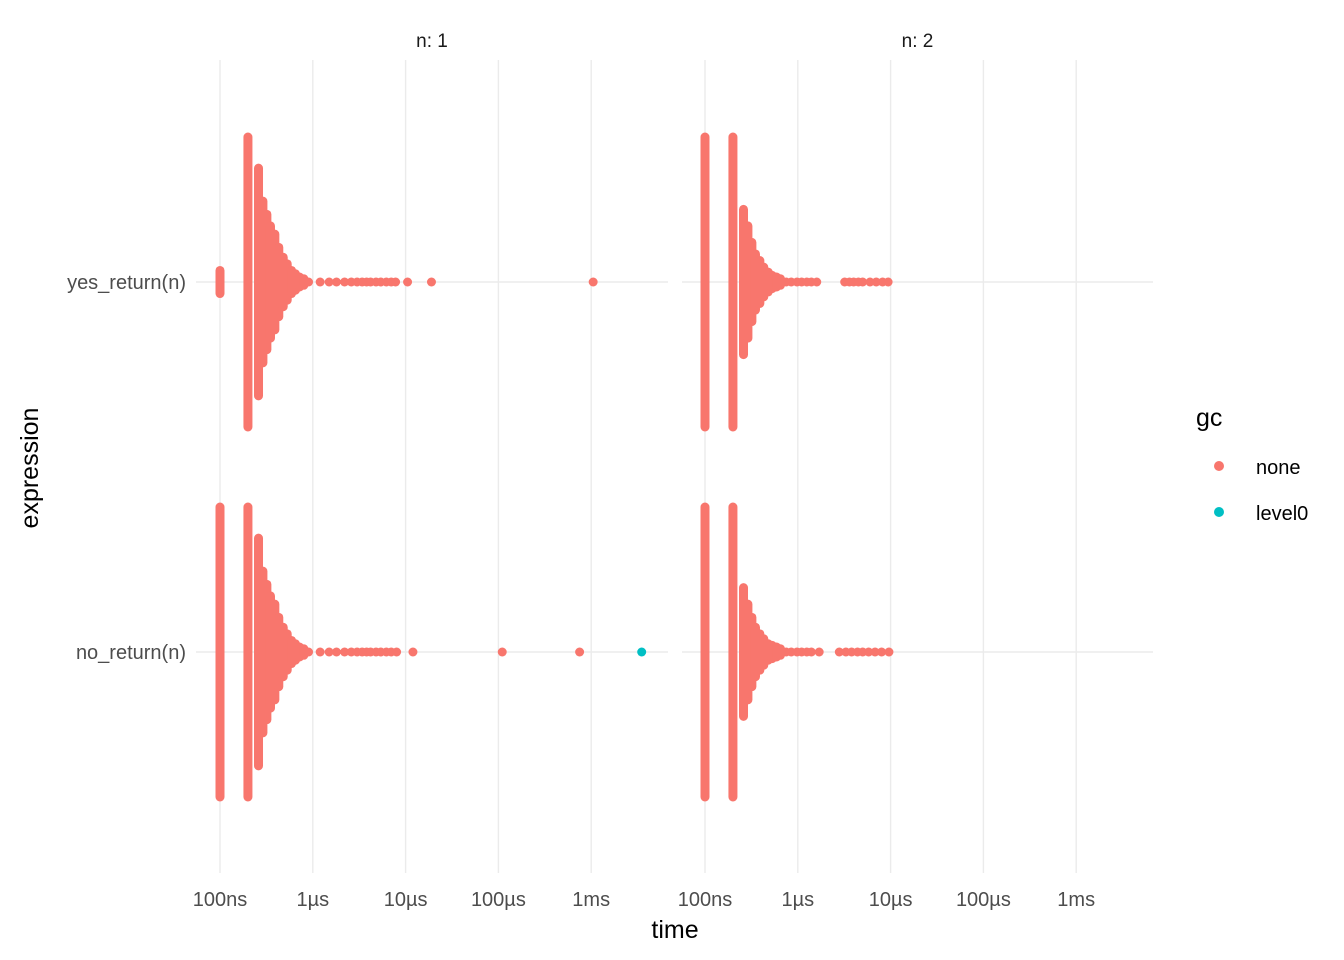 The height and width of the screenshot is (960, 1344). I want to click on facet-strip-label: n: 1, so click(432, 41).